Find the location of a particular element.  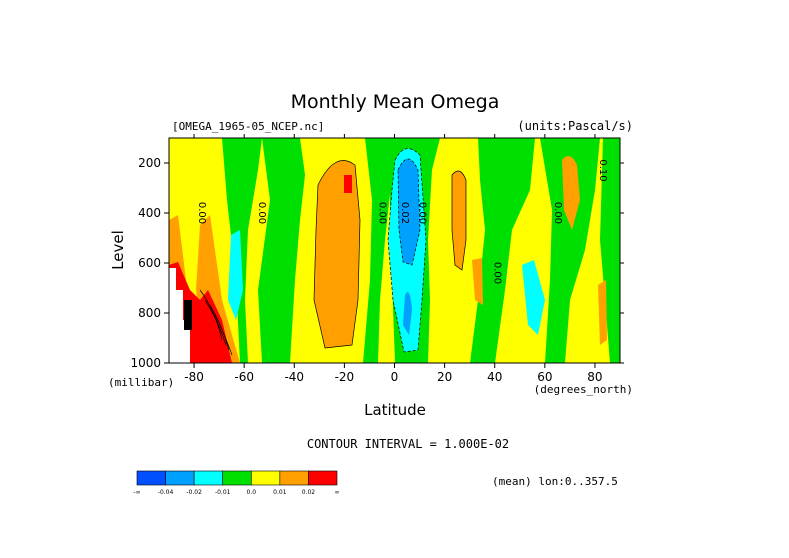

dataset-label: [OMEGA_1965-05_NCEP.nc] is located at coordinates (248, 126).